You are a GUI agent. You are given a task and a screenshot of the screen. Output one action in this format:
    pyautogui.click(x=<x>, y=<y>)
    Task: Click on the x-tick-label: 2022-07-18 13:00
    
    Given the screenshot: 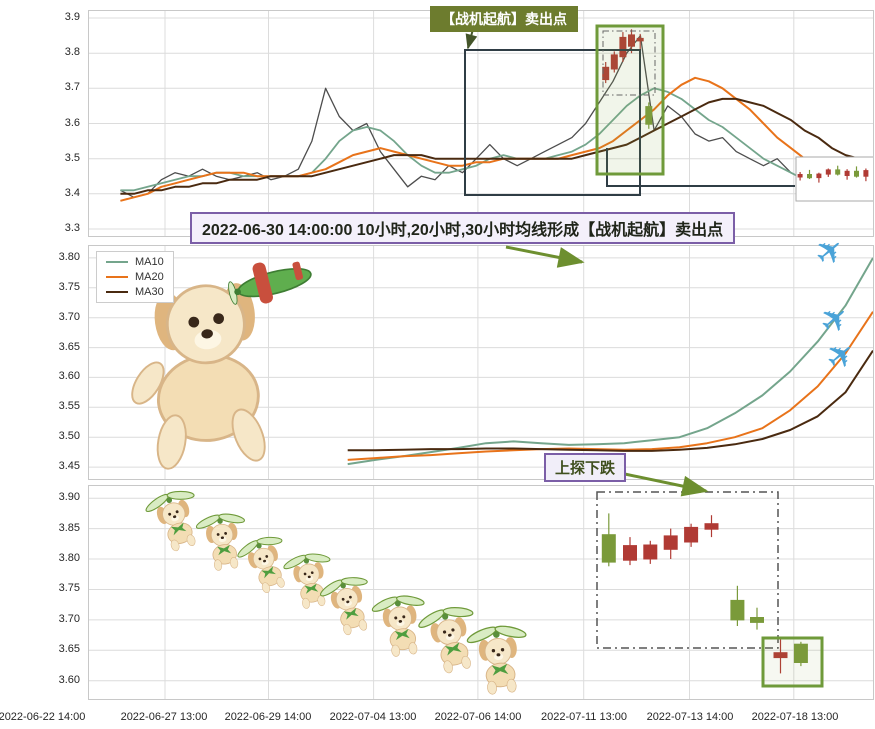 What is the action you would take?
    pyautogui.click(x=795, y=717)
    